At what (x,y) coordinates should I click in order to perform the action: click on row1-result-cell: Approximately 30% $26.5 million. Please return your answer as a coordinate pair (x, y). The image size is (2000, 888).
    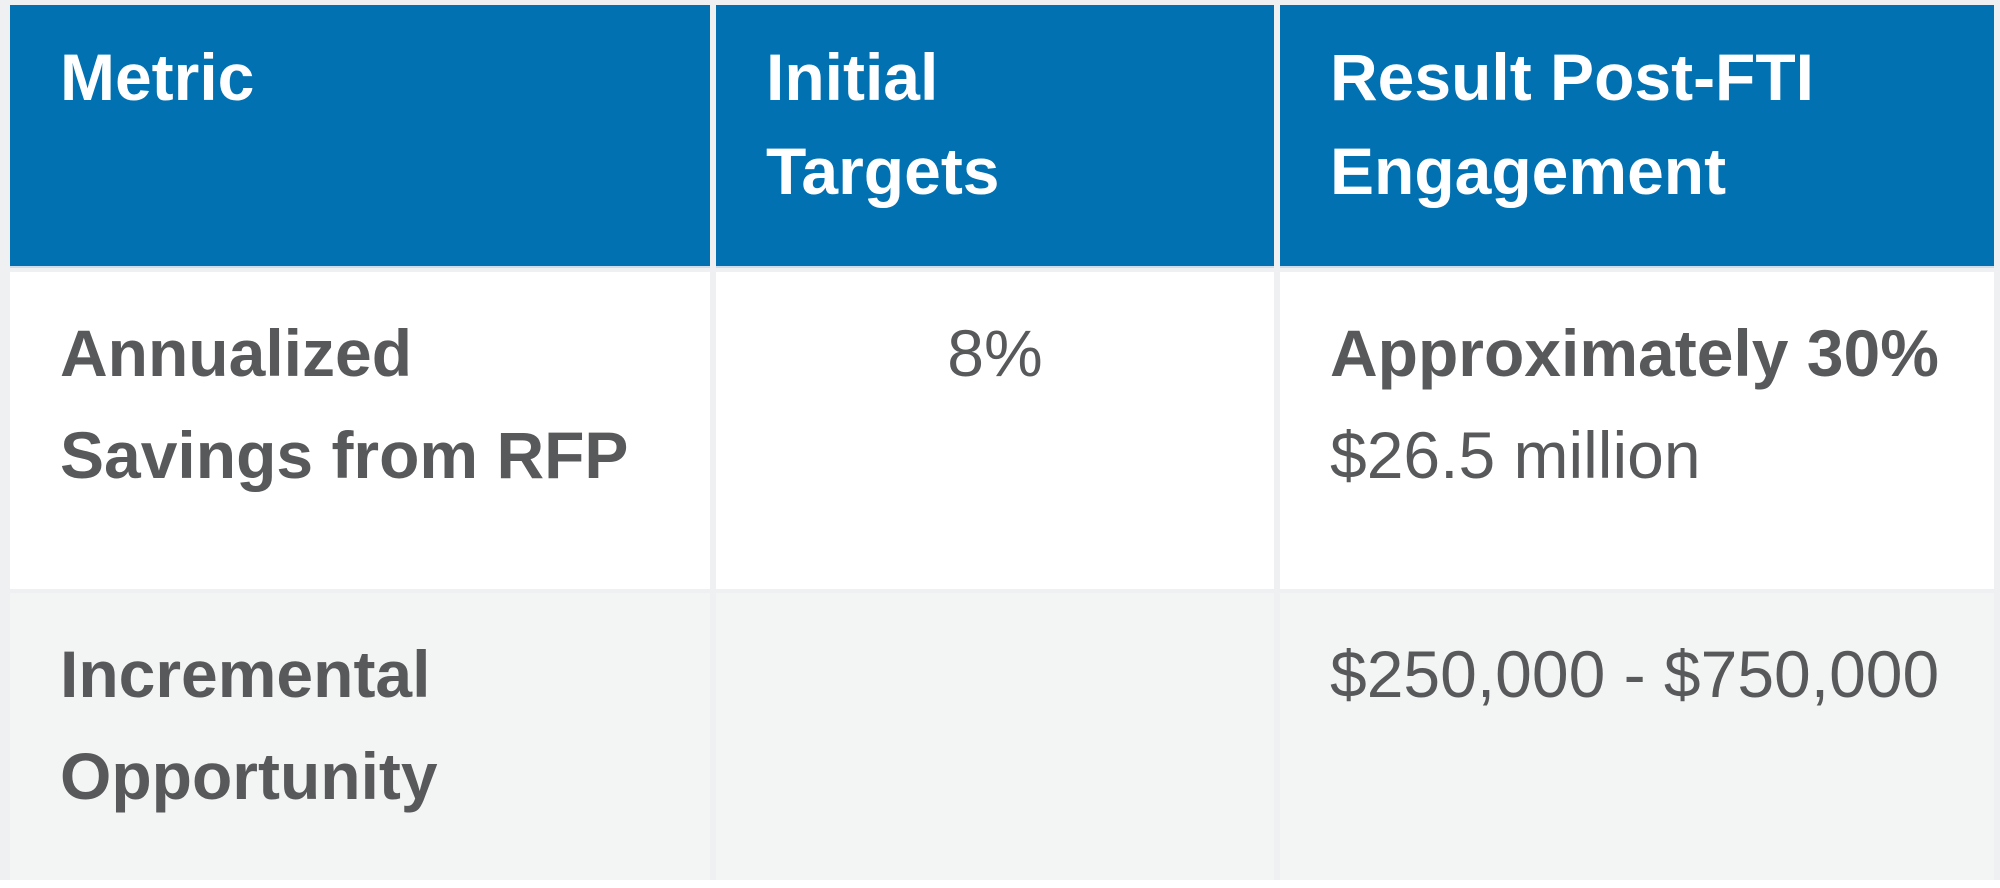
    Looking at the image, I should click on (1637, 430).